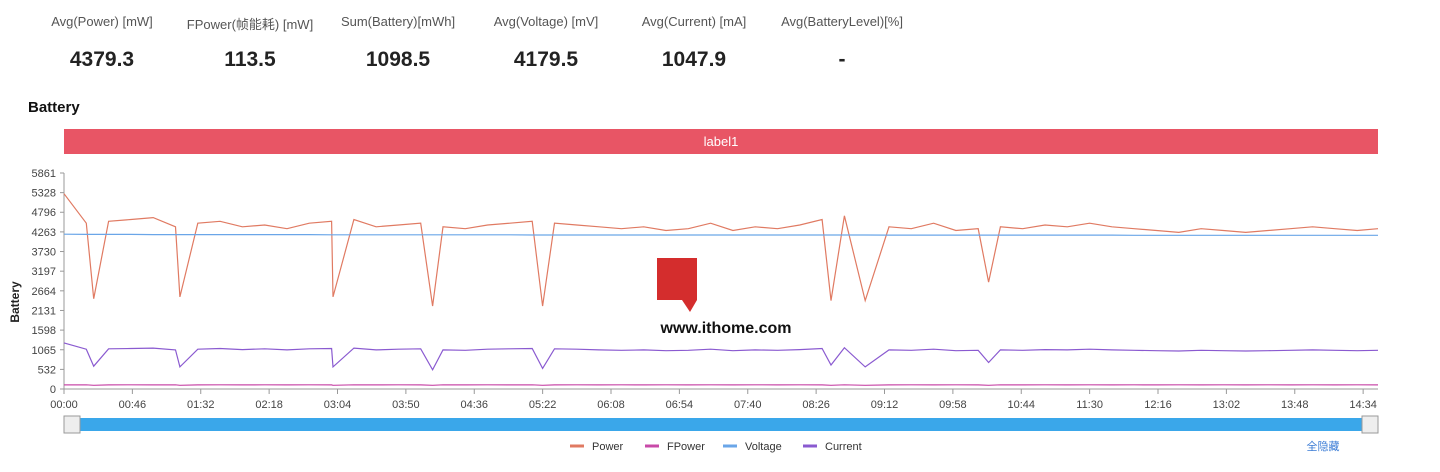 Image resolution: width=1440 pixels, height=472 pixels. I want to click on x-tick-label: 13:48, so click(1295, 405).